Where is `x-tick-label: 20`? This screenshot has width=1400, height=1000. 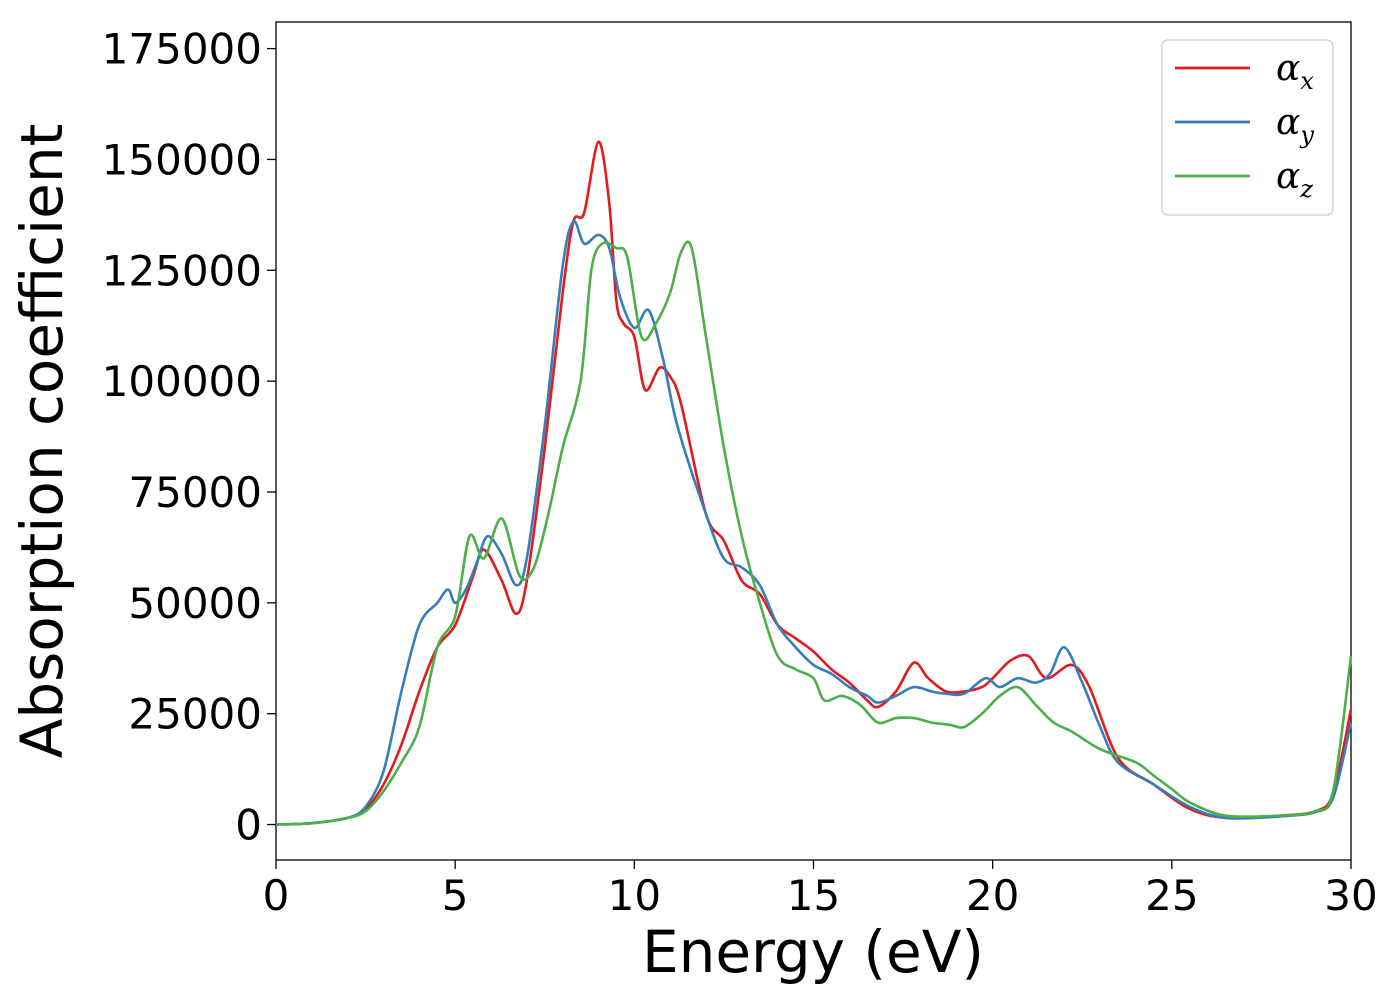
x-tick-label: 20 is located at coordinates (992, 895).